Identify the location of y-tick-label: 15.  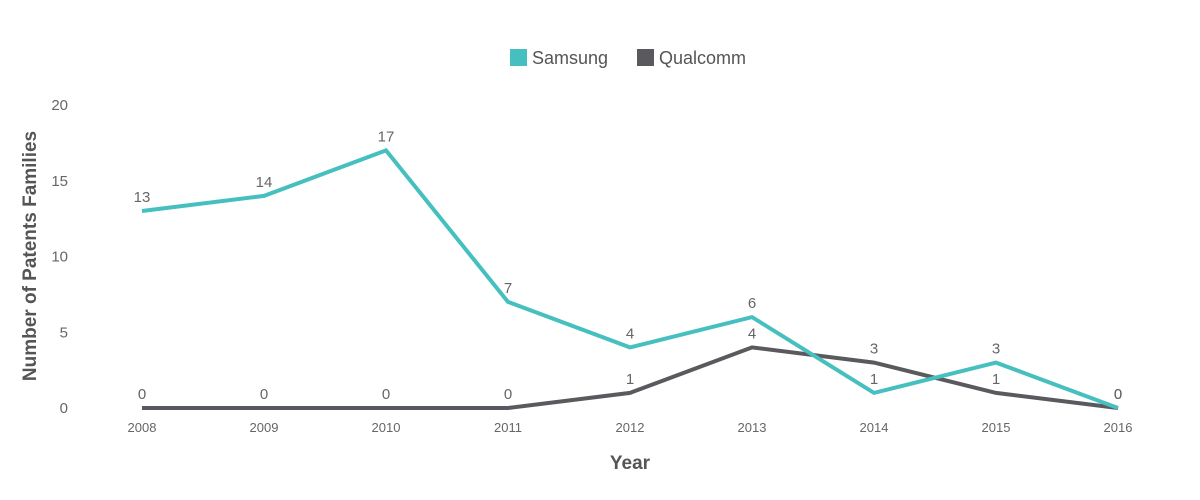
(59, 181).